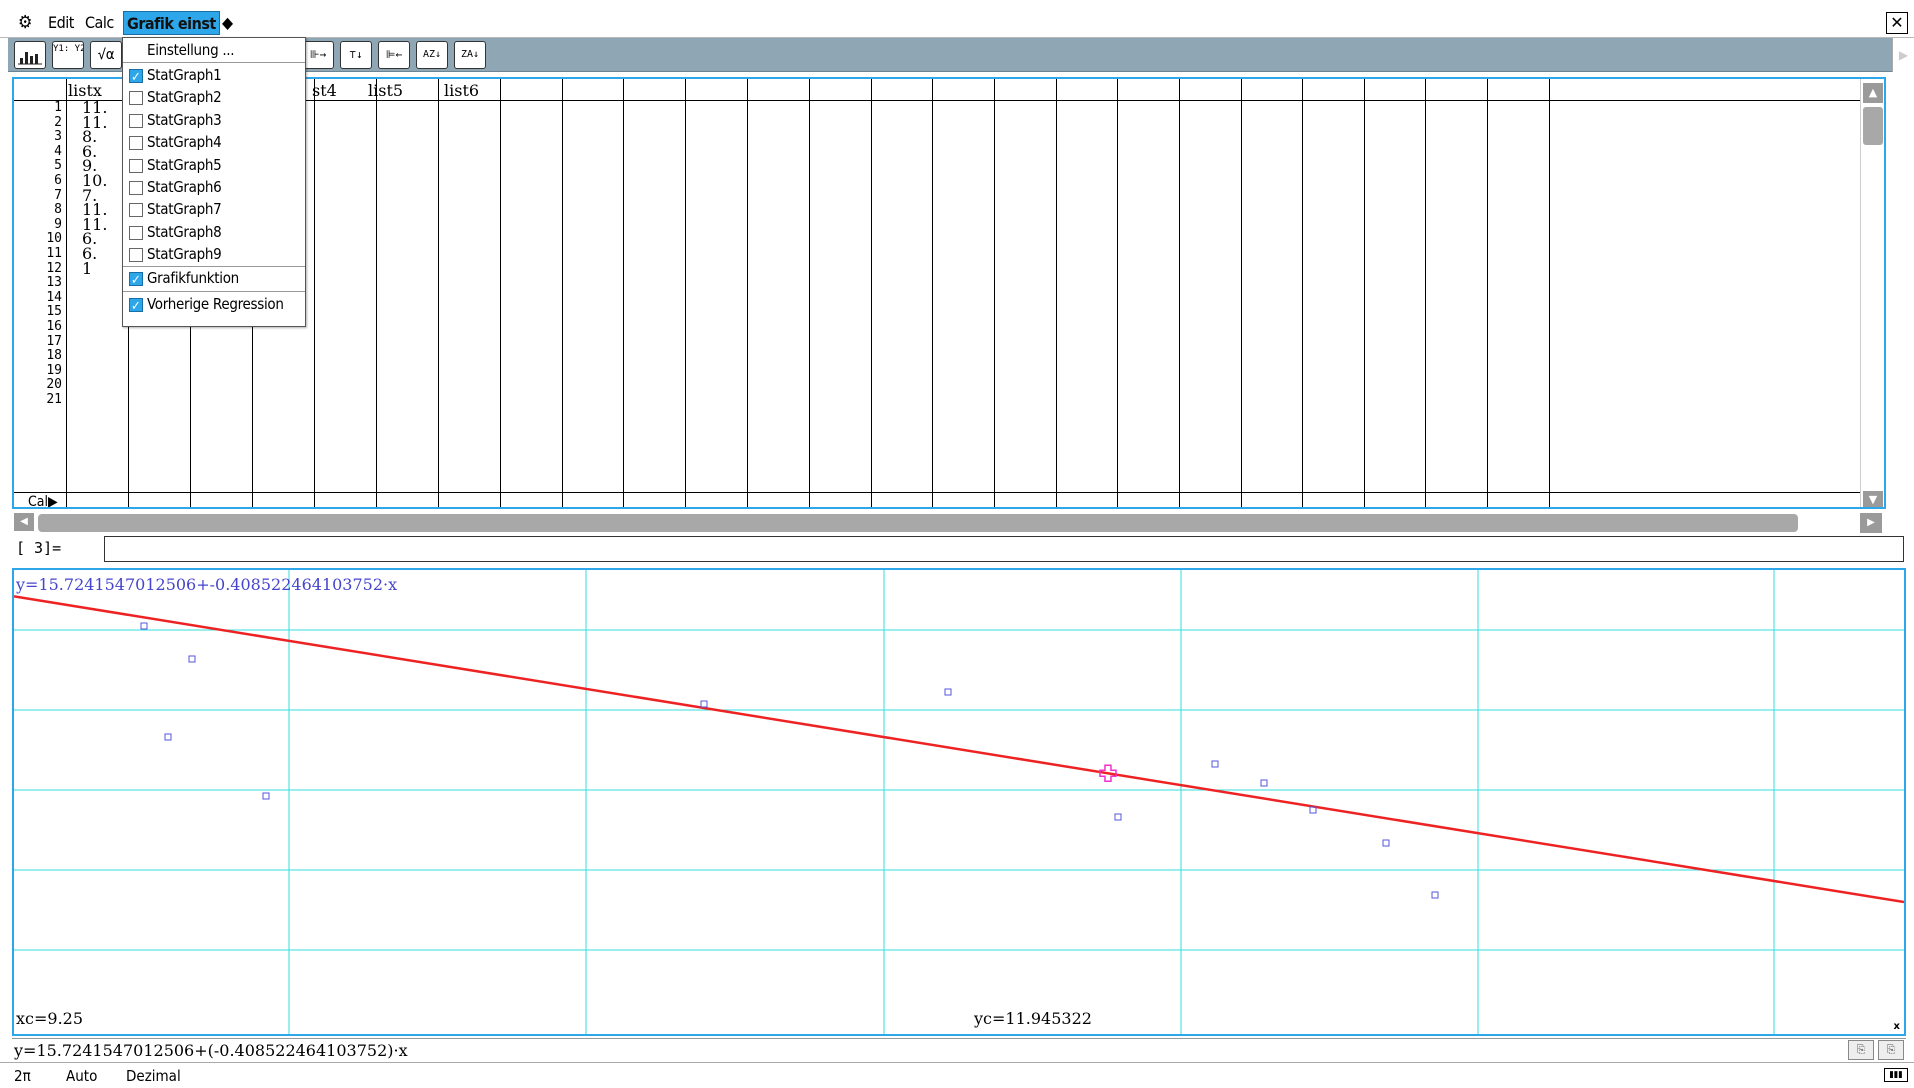 The height and width of the screenshot is (1088, 1914). What do you see at coordinates (184, 119) in the screenshot?
I see `statgraph-label: StatGraph3` at bounding box center [184, 119].